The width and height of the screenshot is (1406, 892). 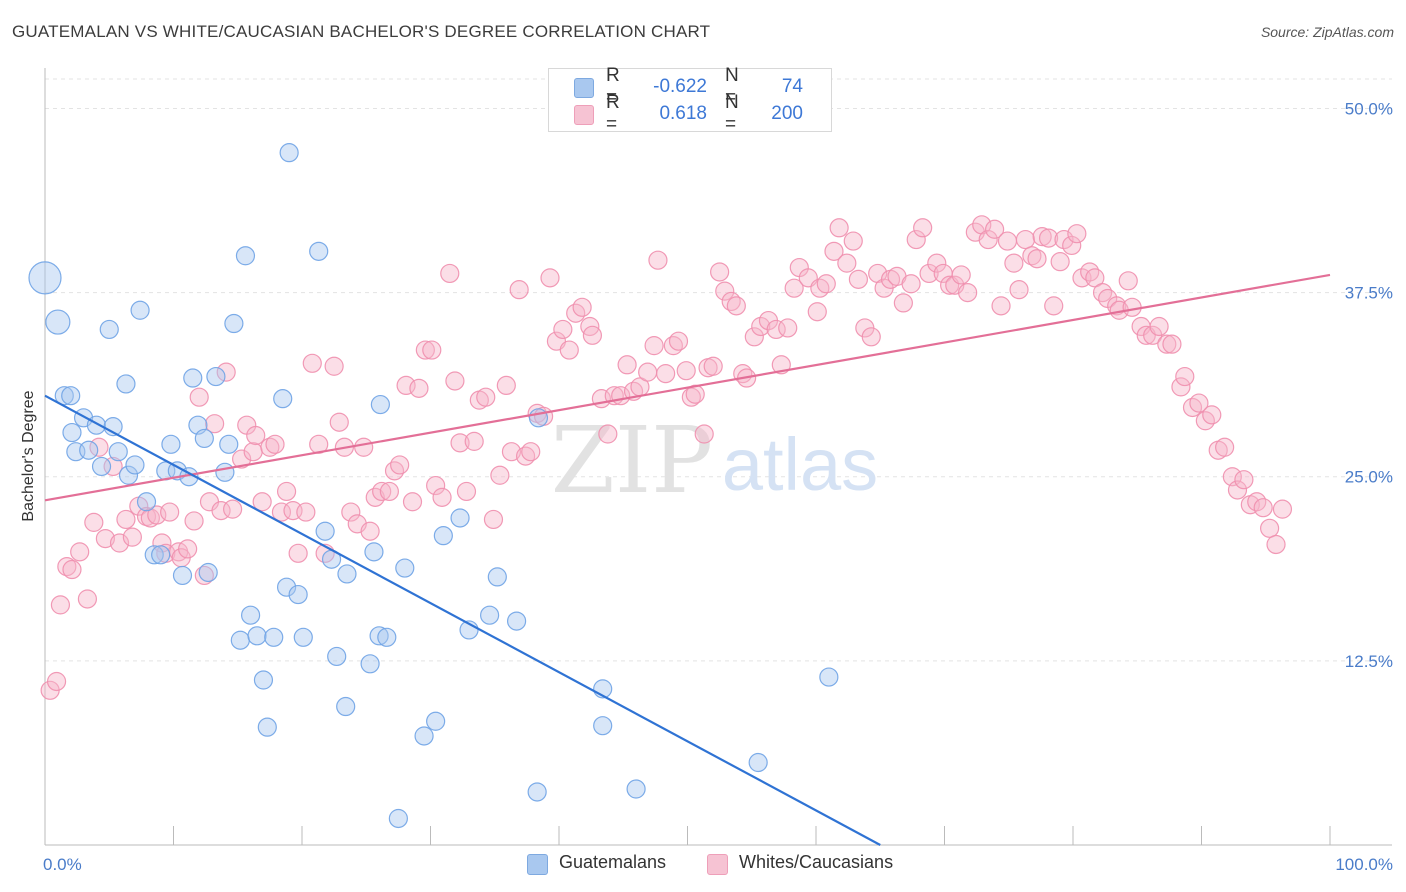 What do you see at coordinates (584, 88) in the screenshot?
I see `legend-swatch-guatemalans` at bounding box center [584, 88].